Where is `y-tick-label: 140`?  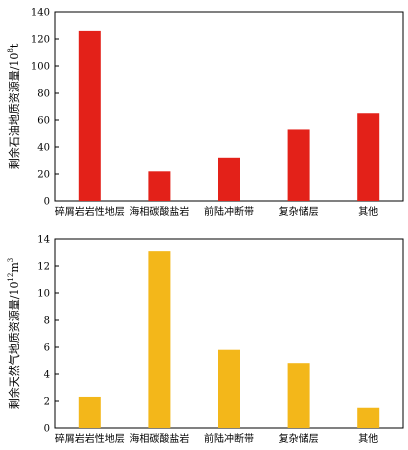
y-tick-label: 140 is located at coordinates (40, 13).